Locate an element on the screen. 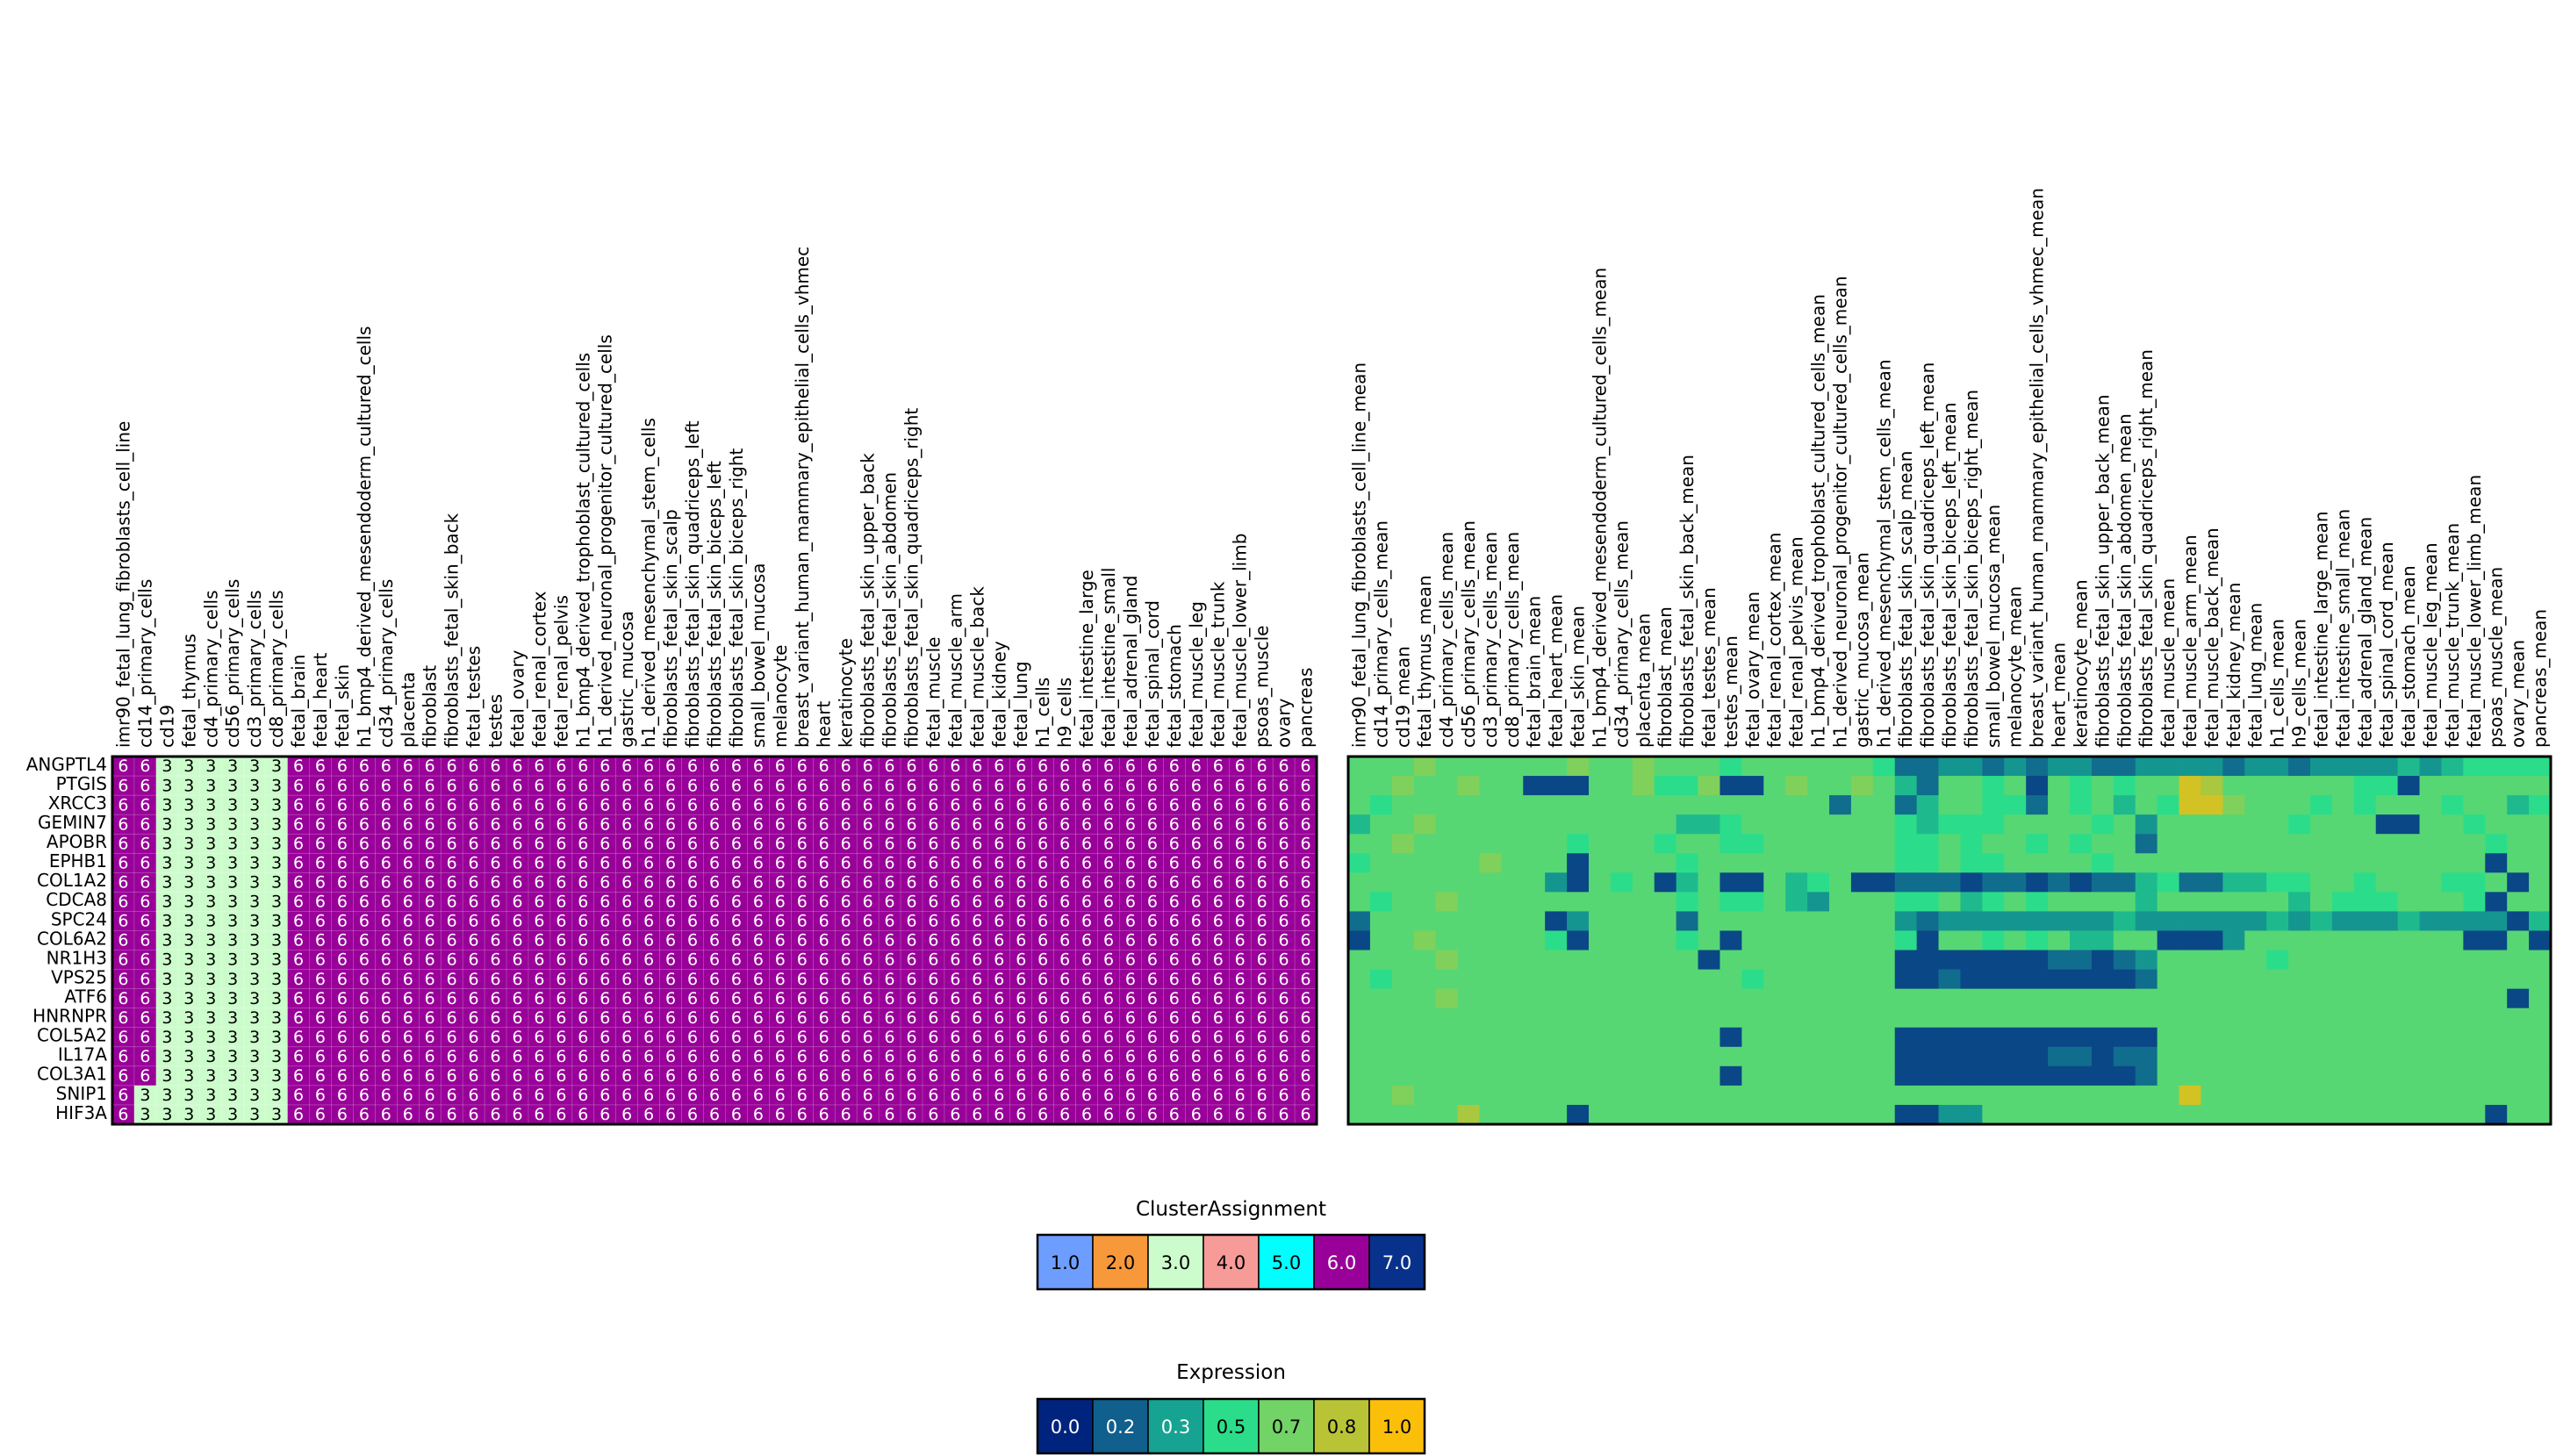 Image resolution: width=2556 pixels, height=1456 pixels. row-label: SNIP1 is located at coordinates (81, 1093).